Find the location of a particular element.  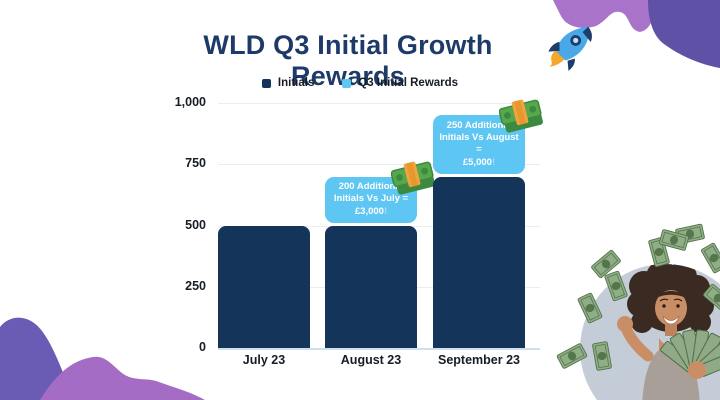

x-label-september-23: September 23 is located at coordinates (479, 360).